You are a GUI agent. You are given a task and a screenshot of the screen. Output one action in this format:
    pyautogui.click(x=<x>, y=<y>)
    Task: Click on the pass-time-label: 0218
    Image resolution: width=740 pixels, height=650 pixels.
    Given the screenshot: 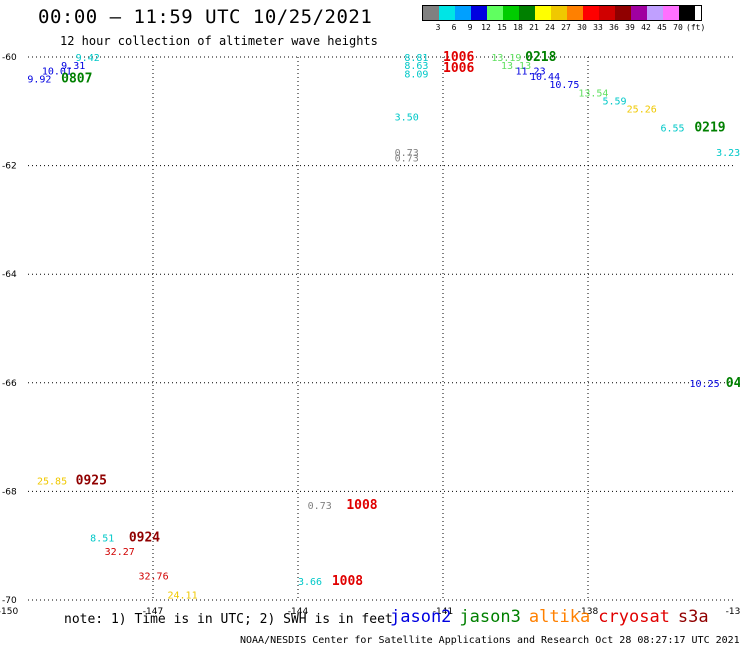 What is the action you would take?
    pyautogui.click(x=540, y=57)
    